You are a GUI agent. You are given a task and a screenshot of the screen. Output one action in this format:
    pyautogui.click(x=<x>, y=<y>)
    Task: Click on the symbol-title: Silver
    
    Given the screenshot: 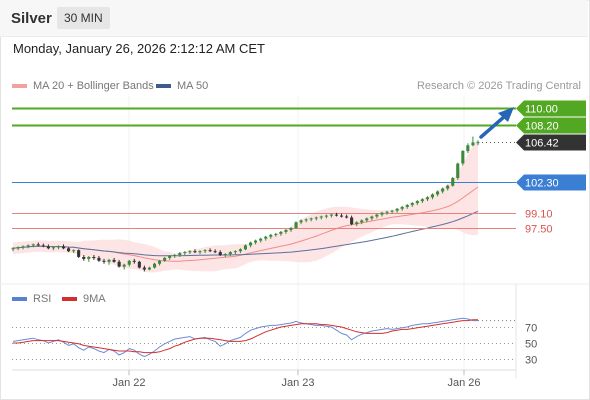 What is the action you would take?
    pyautogui.click(x=31, y=18)
    